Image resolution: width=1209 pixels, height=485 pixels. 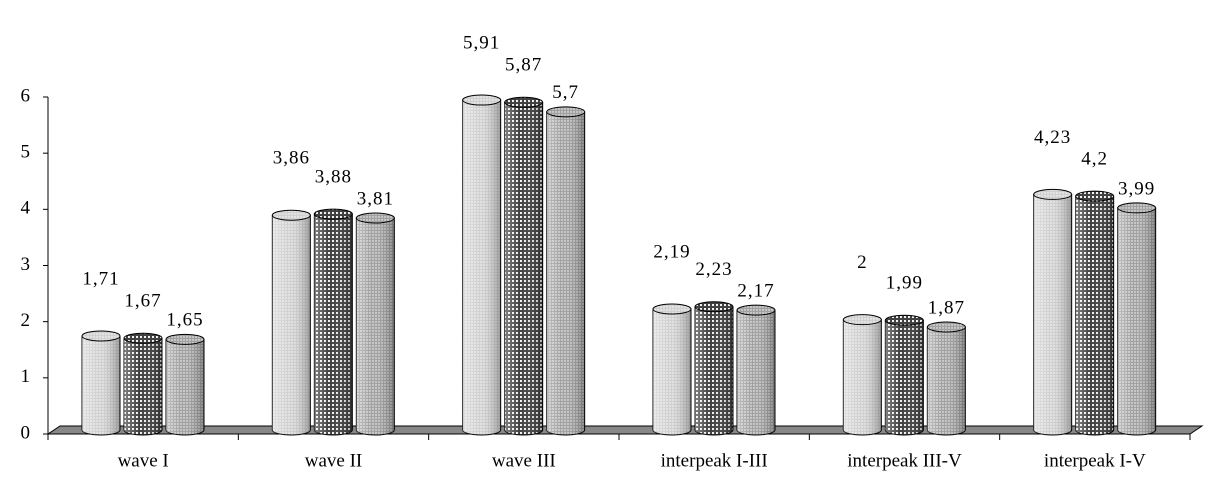 I want to click on x-tick-label: wave III, so click(x=524, y=460).